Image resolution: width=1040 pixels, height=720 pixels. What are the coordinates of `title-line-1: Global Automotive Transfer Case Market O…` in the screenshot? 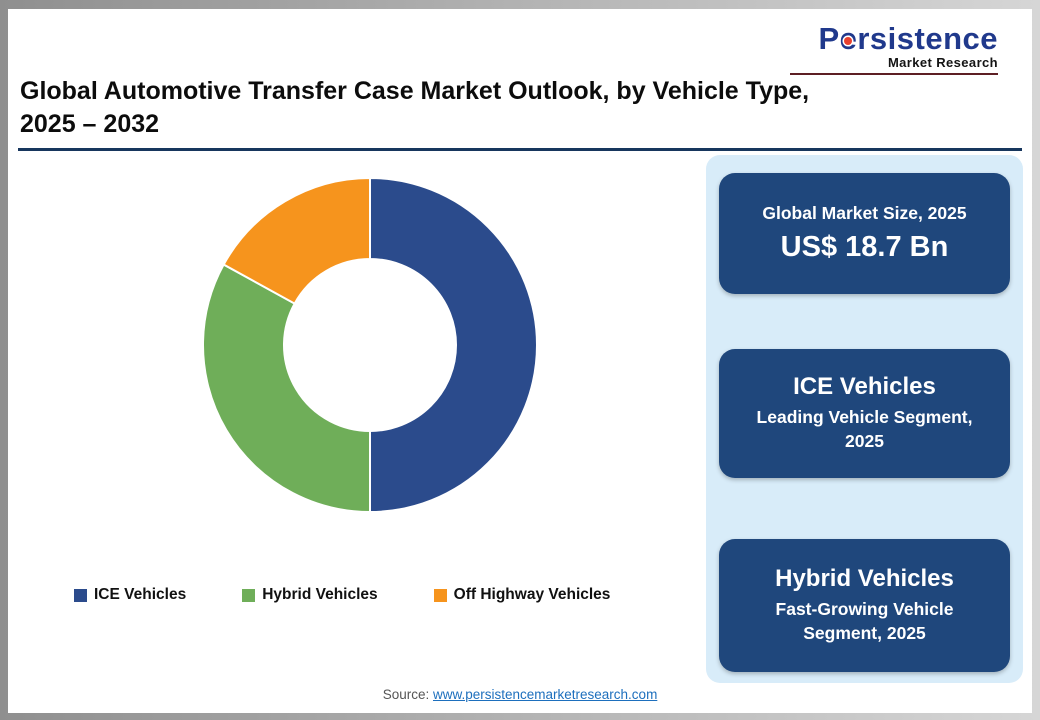 It's located at (415, 91).